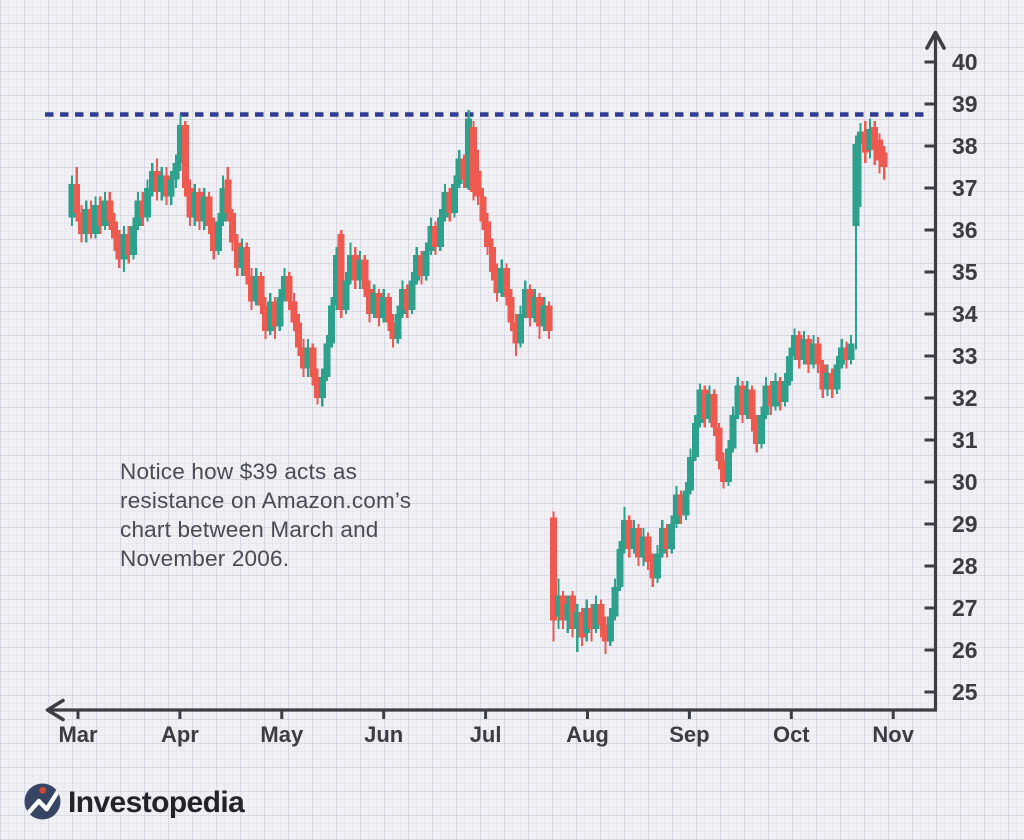 This screenshot has height=840, width=1024. I want to click on svg-text: 25, so click(965, 692).